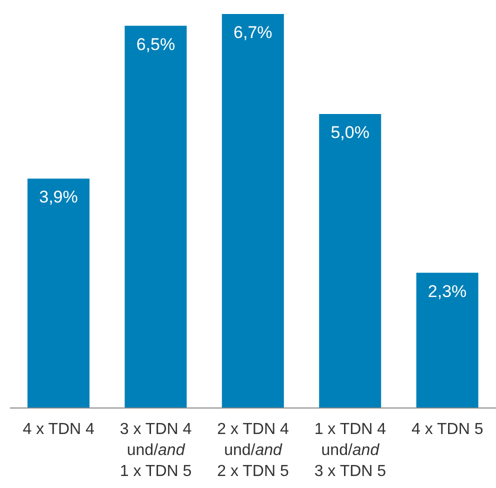 This screenshot has width=496, height=488. Describe the element at coordinates (350, 132) in the screenshot. I see `data-label: 5,0%` at that location.